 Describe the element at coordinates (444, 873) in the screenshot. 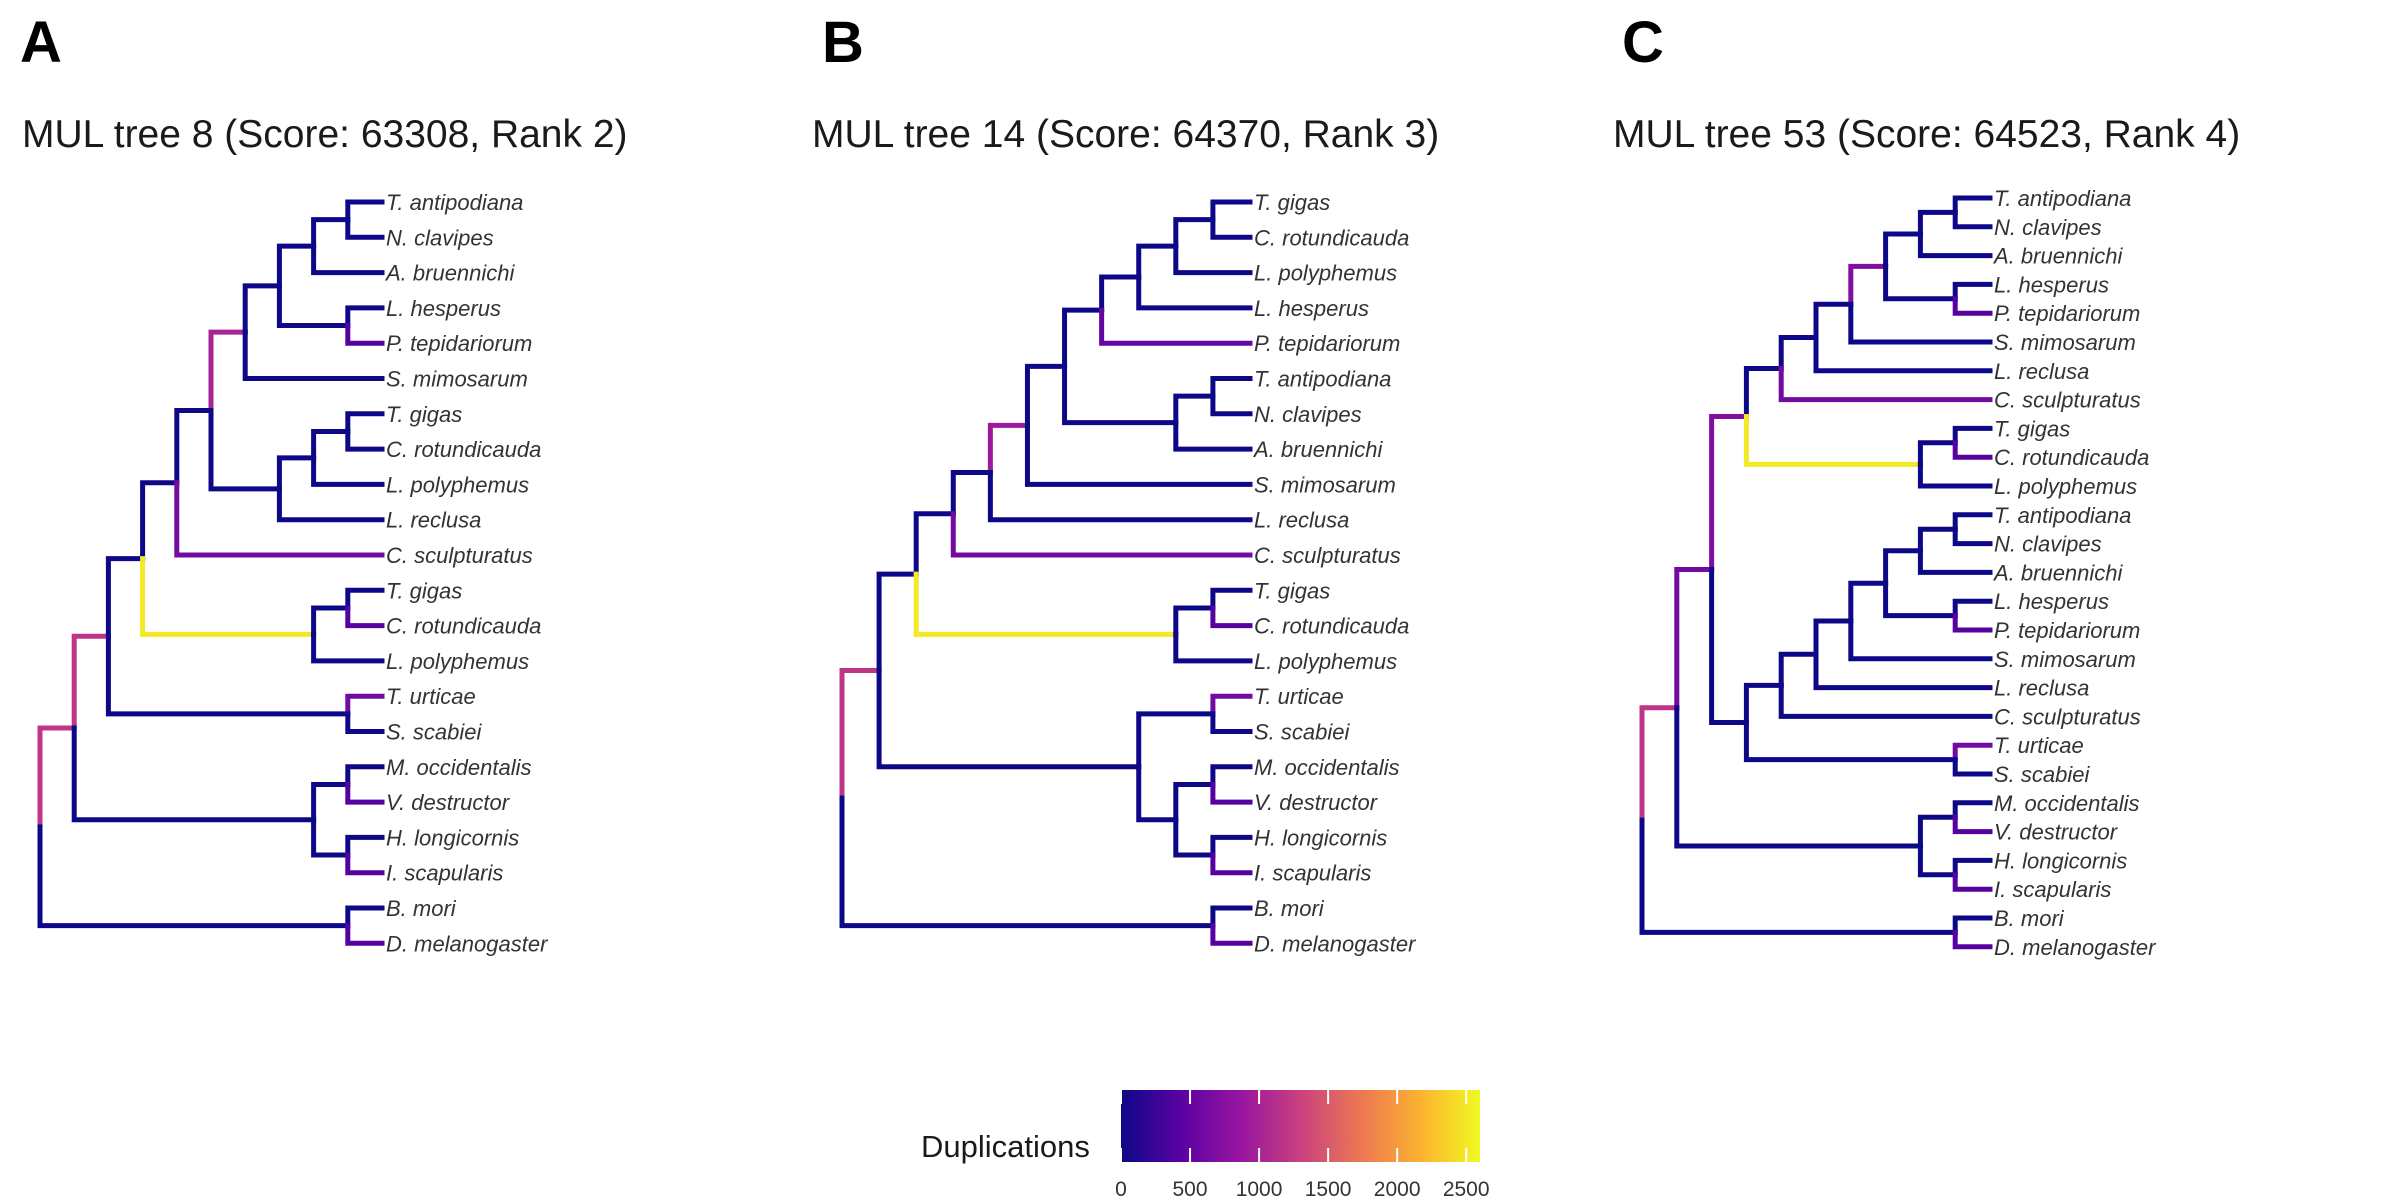

I see `tip-label: I. scapularis` at that location.